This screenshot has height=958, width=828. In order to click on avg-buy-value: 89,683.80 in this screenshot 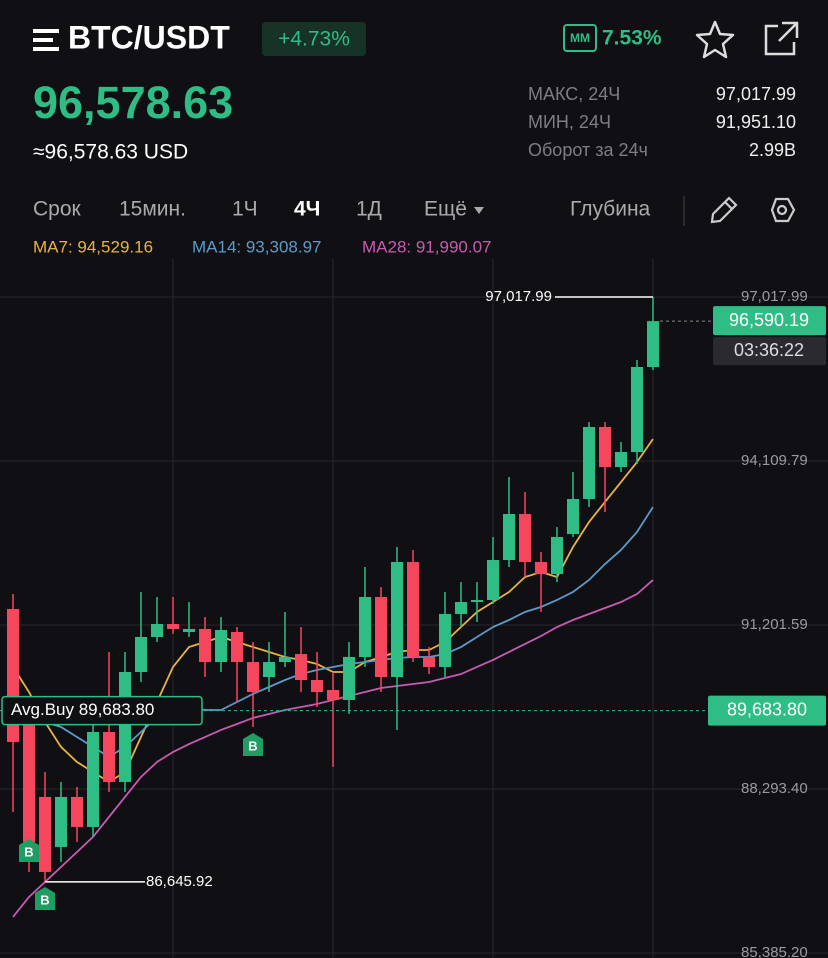, I will do `click(767, 709)`.